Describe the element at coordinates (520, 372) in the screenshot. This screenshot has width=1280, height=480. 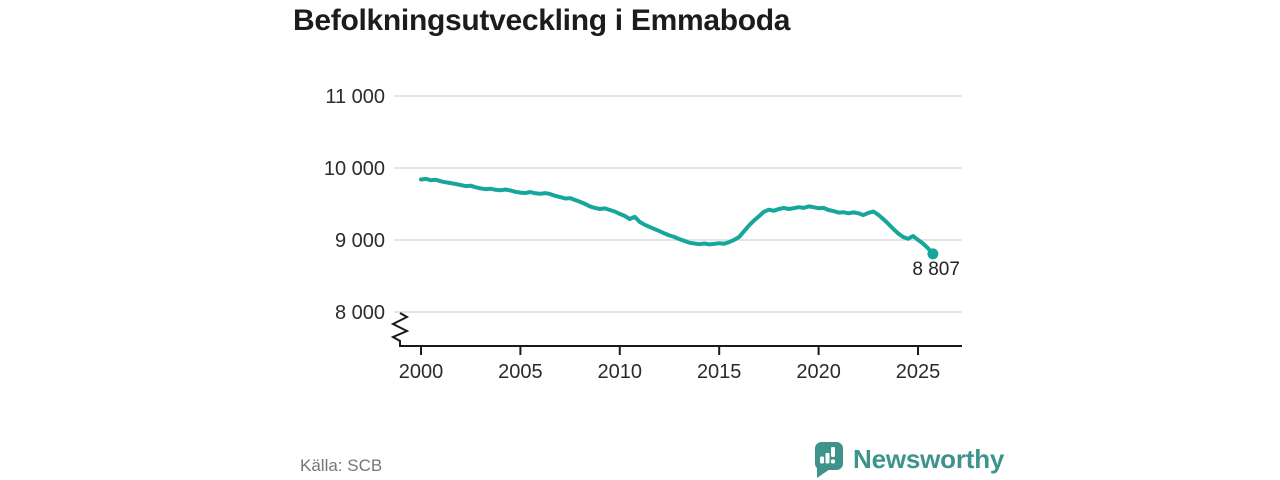
I see `x-tick-label: 2005` at that location.